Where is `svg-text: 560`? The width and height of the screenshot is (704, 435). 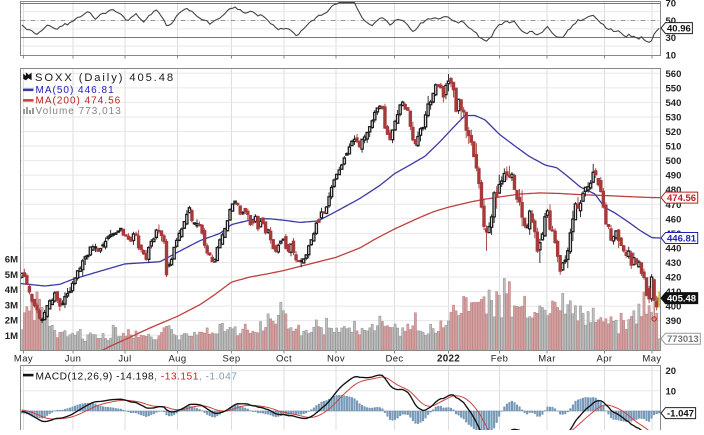
svg-text: 560 is located at coordinates (674, 74).